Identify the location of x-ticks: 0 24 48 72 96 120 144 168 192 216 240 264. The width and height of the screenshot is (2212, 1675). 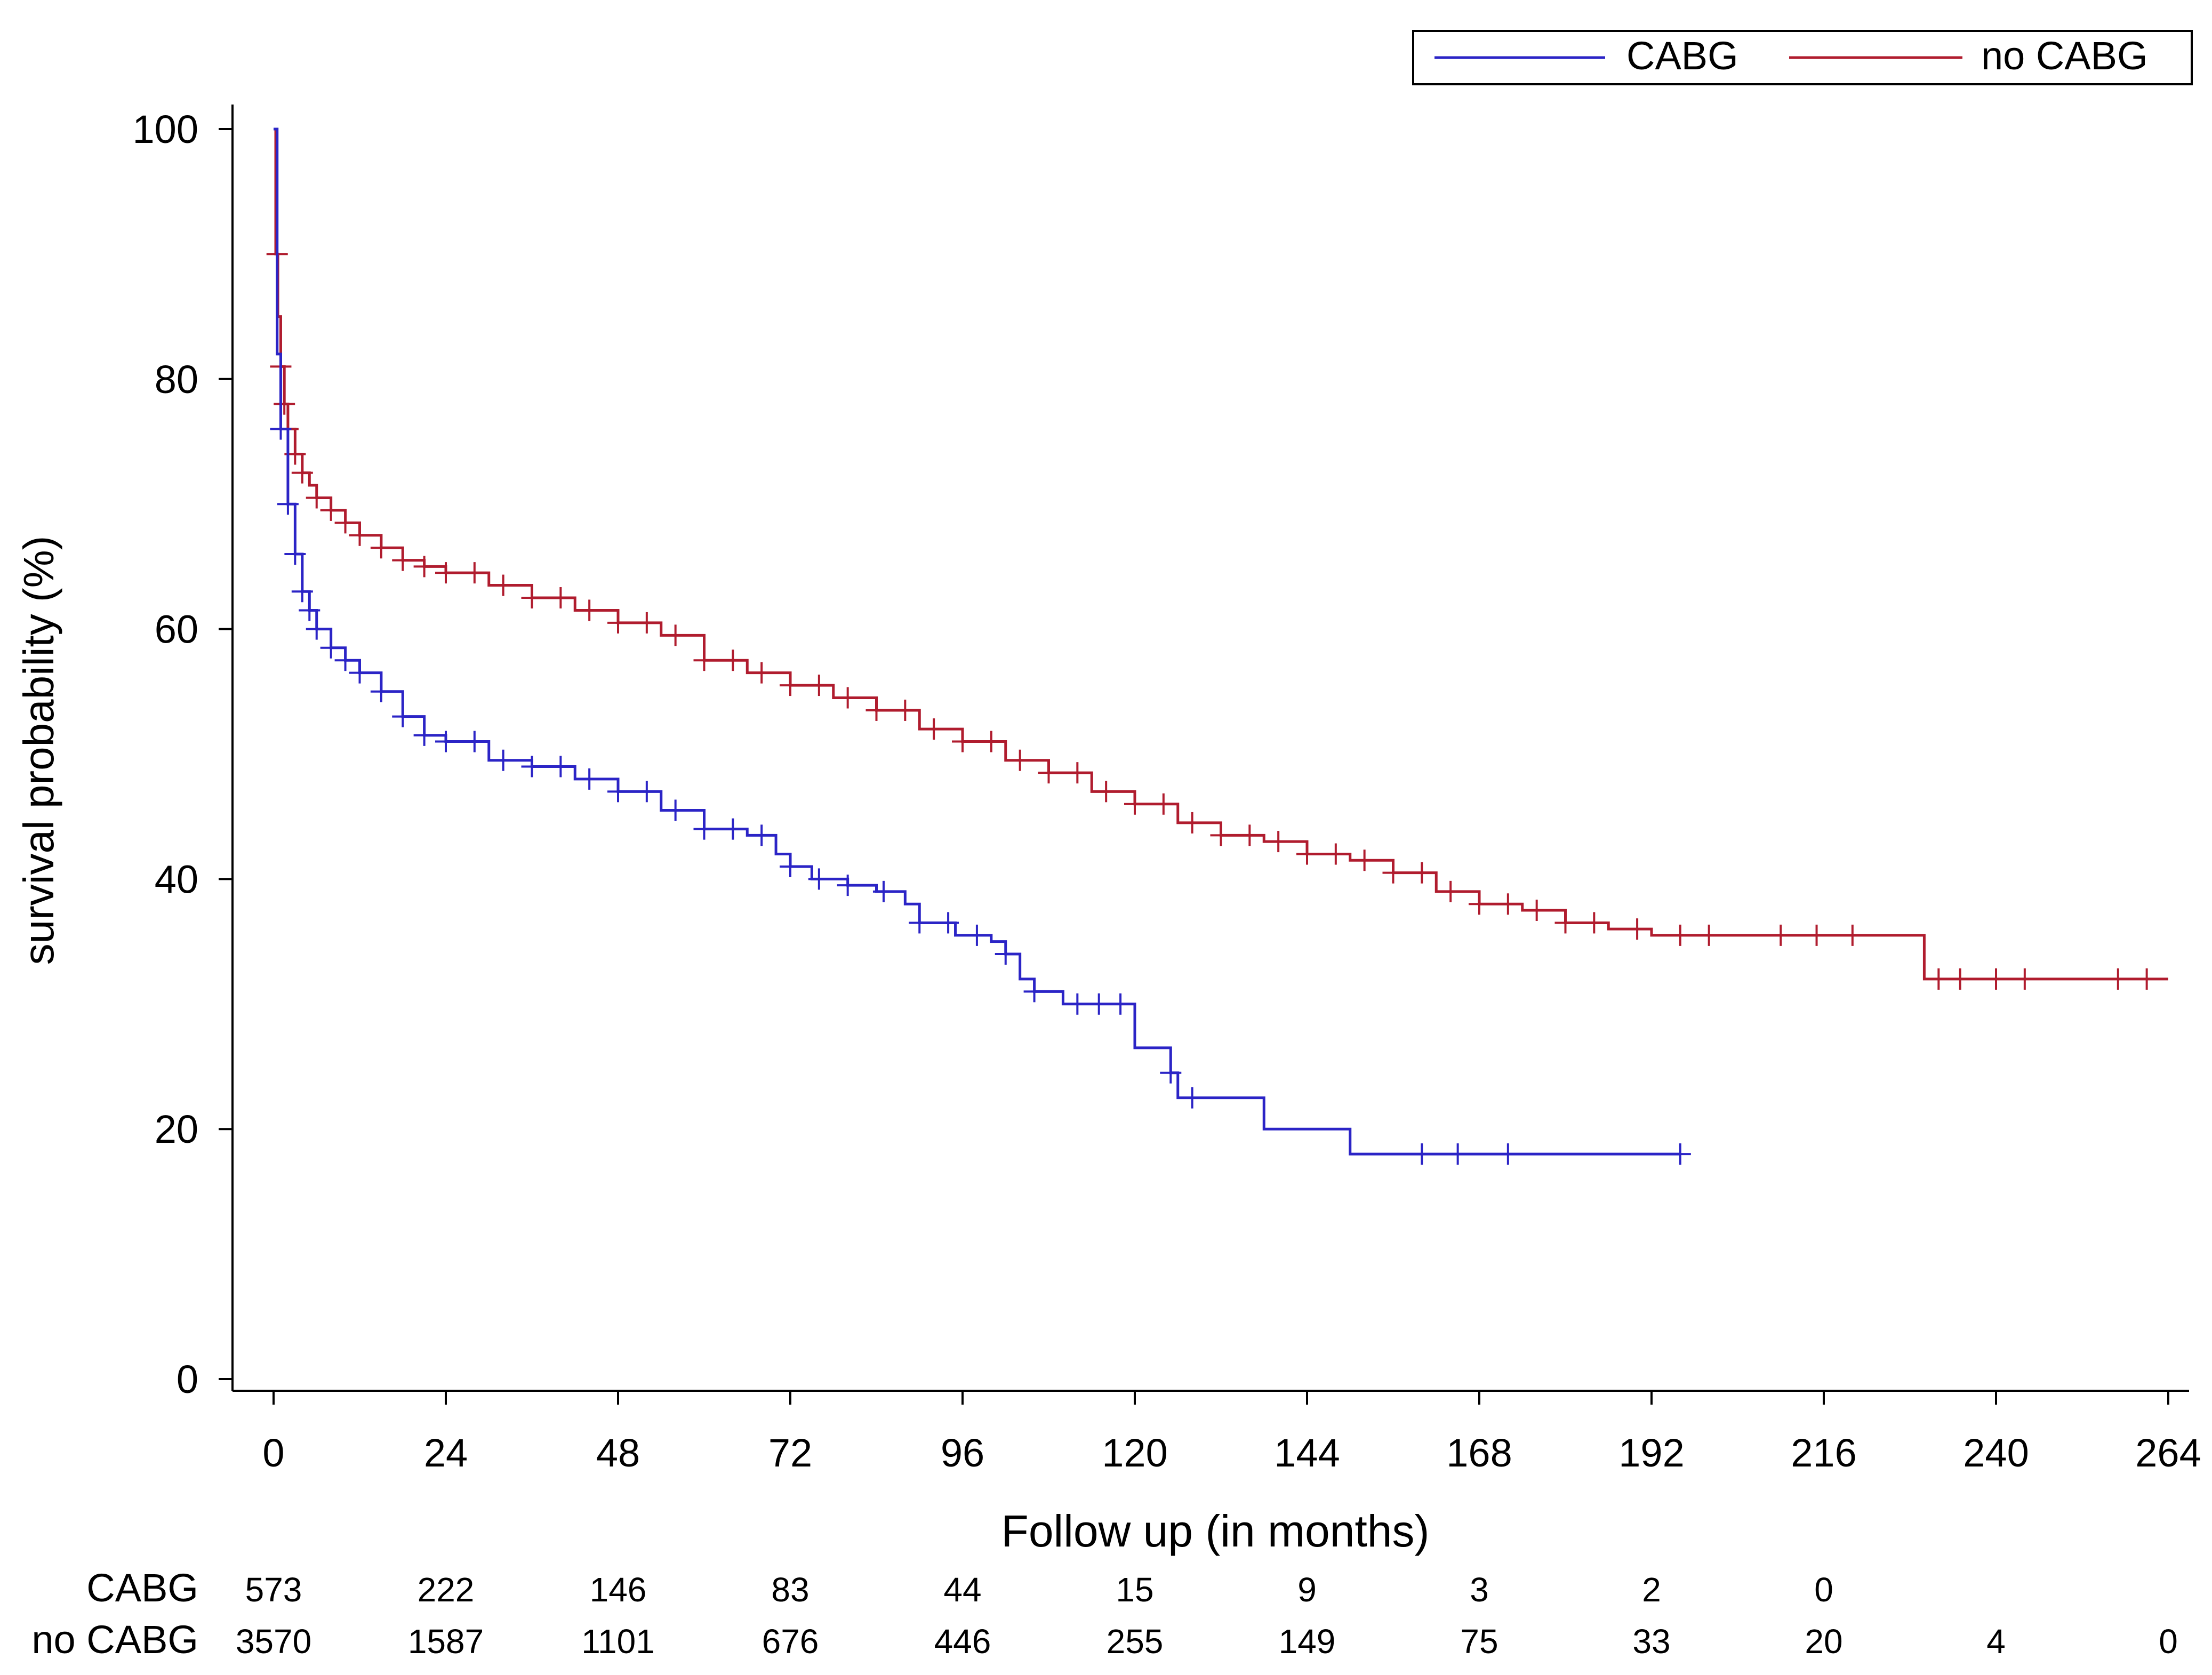
(1231, 1433).